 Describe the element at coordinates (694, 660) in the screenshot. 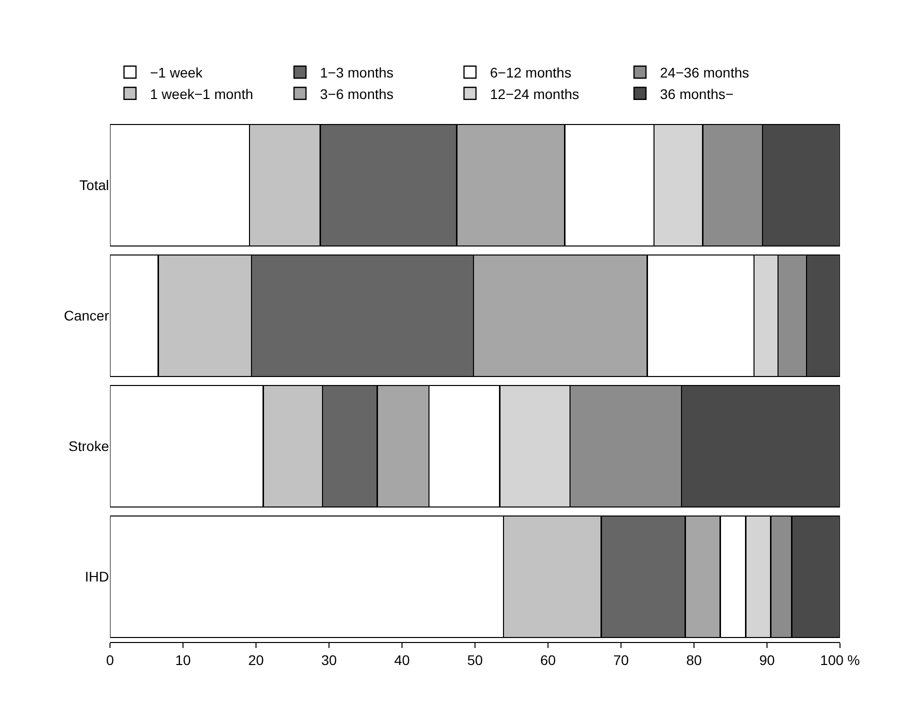

I see `x-tick-label: 80` at that location.